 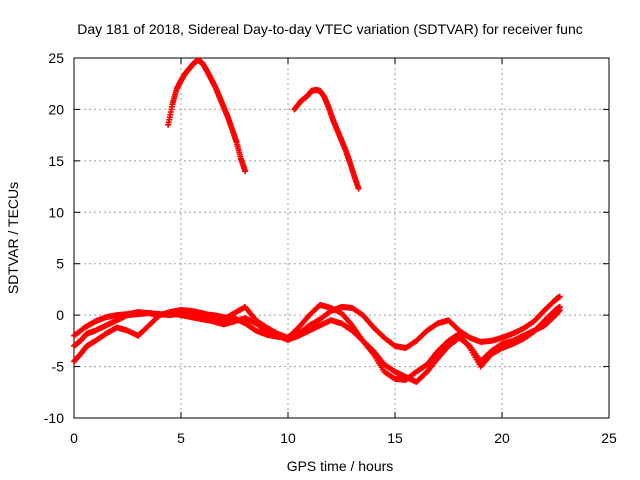 What do you see at coordinates (395, 438) in the screenshot?
I see `x-tick-label: 15` at bounding box center [395, 438].